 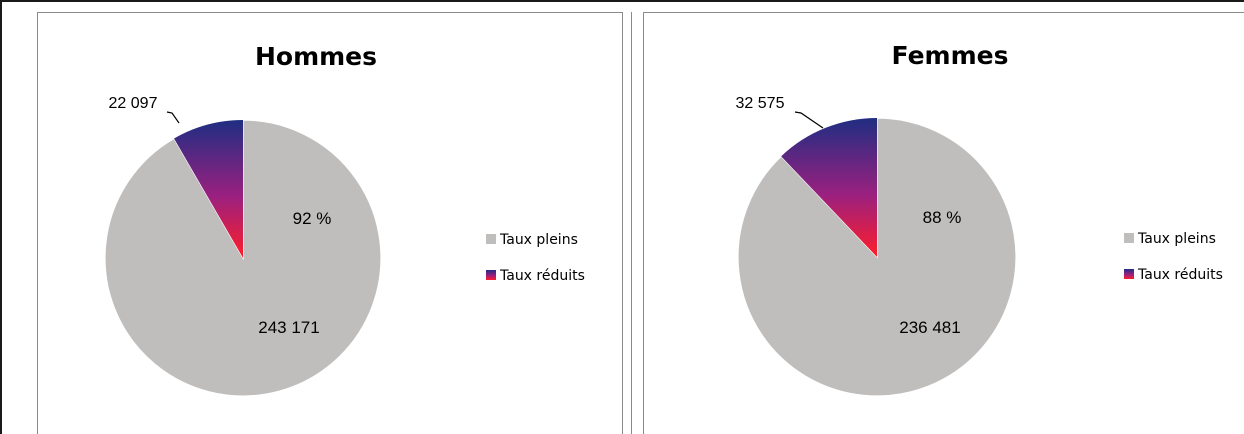 What do you see at coordinates (809, 120) in the screenshot?
I see `leader-line-femmes` at bounding box center [809, 120].